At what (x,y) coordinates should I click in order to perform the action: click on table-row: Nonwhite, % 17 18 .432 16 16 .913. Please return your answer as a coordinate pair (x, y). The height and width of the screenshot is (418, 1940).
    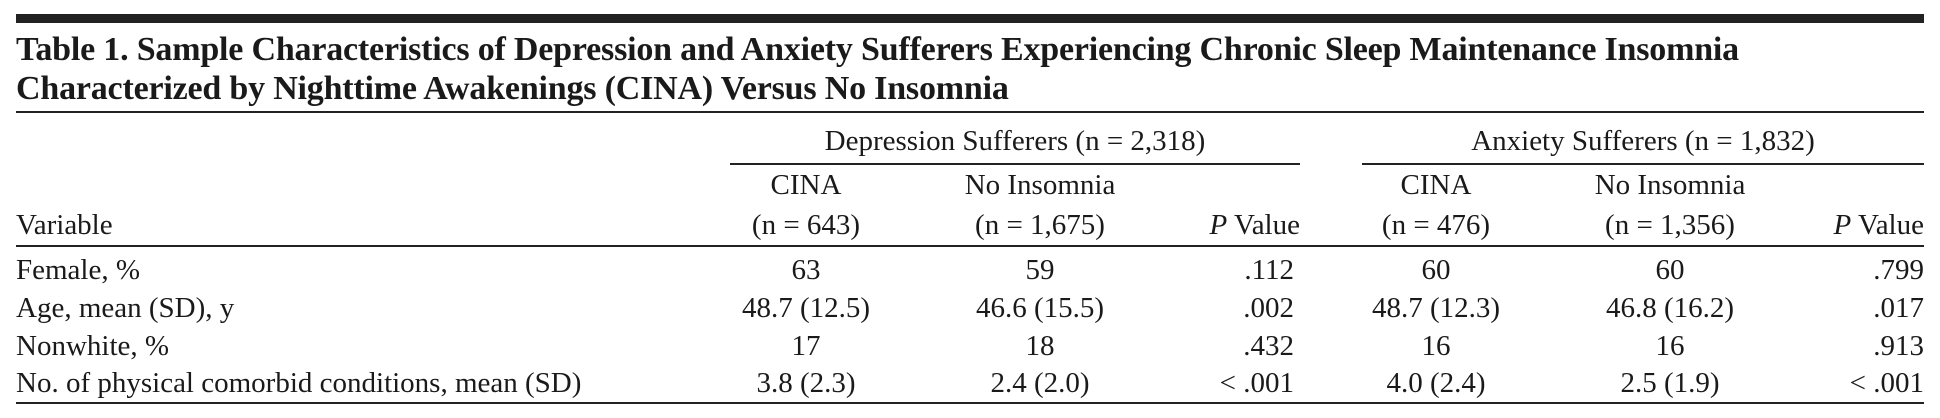
    Looking at the image, I should click on (970, 346).